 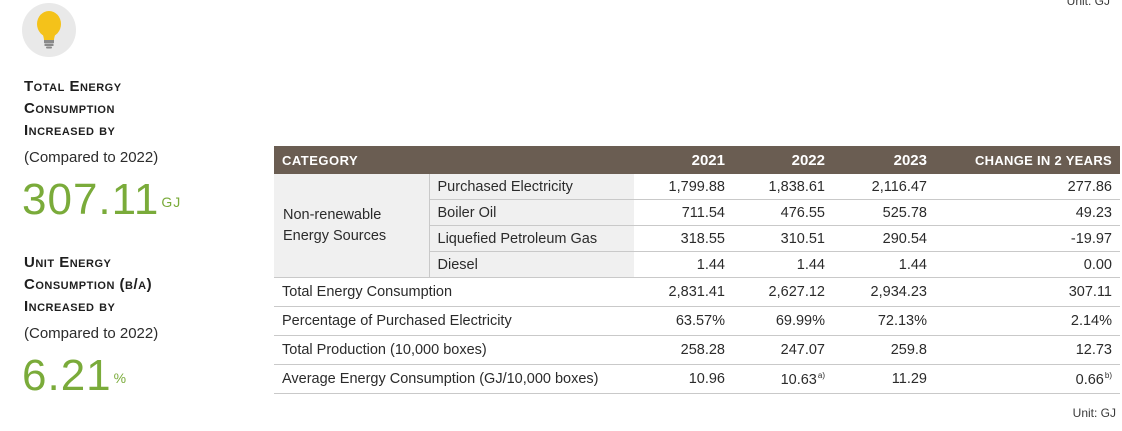 I want to click on cell-2021: 2,831.41, so click(x=683, y=292).